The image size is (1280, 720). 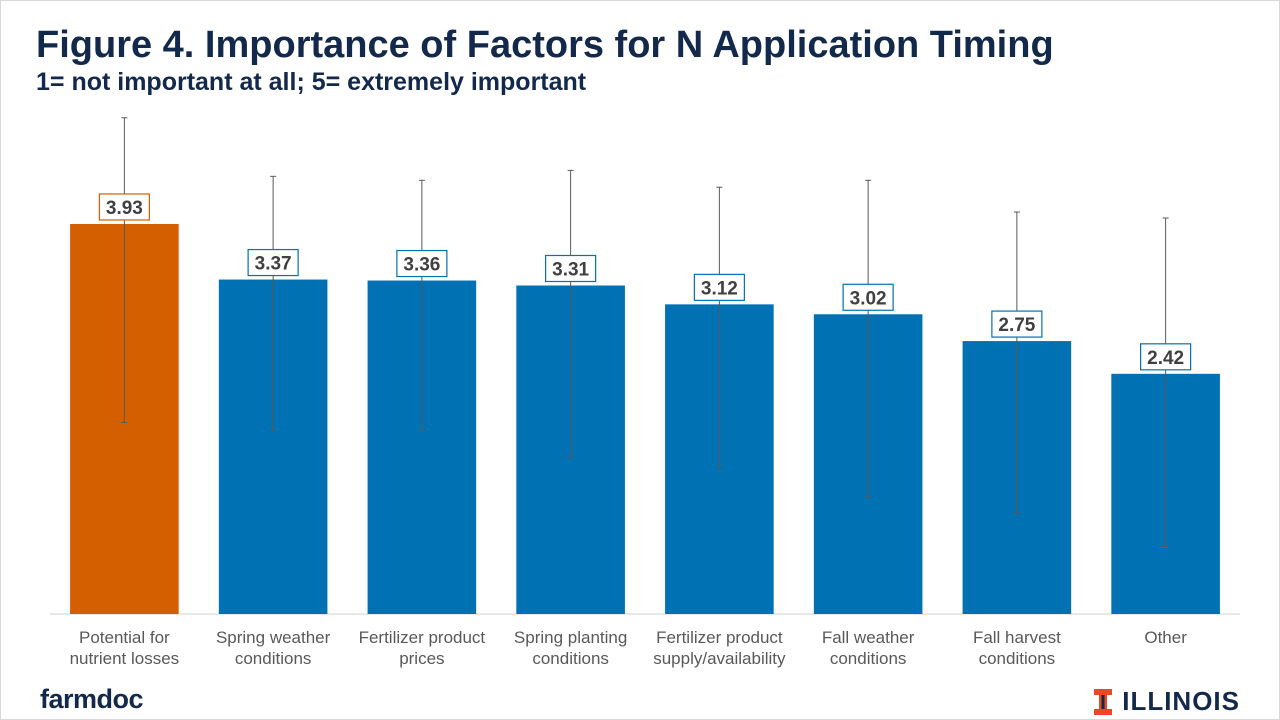 I want to click on x-tick-label: Spring planting conditions, so click(x=570, y=648).